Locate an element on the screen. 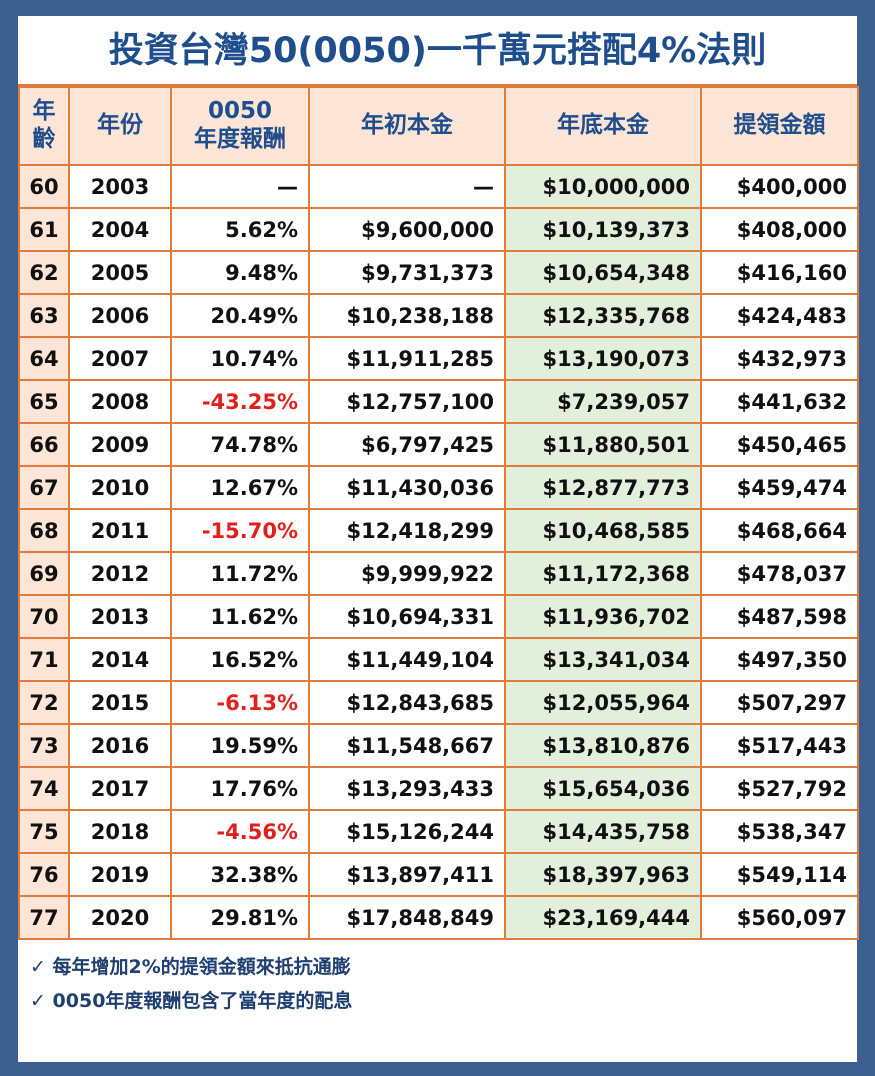  table-cell: $17,848,849 is located at coordinates (407, 917).